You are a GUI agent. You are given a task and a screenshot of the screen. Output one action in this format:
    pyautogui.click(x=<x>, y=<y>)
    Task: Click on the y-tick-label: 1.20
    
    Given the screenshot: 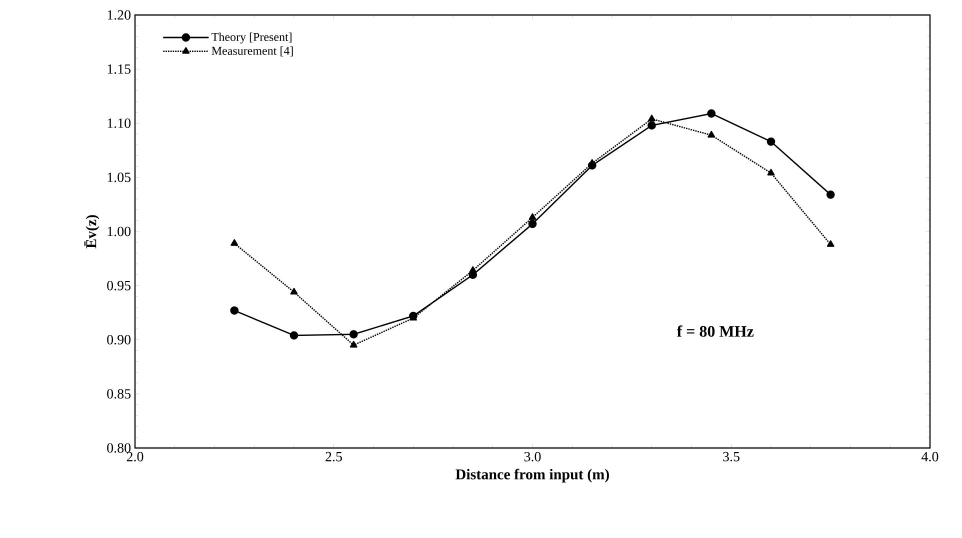 What is the action you would take?
    pyautogui.click(x=119, y=15)
    